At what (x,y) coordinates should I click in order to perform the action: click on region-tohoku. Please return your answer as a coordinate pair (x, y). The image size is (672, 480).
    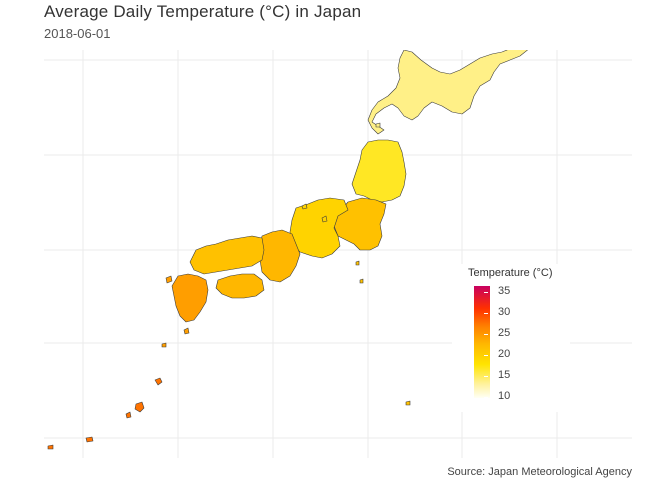
    Looking at the image, I should click on (379, 171).